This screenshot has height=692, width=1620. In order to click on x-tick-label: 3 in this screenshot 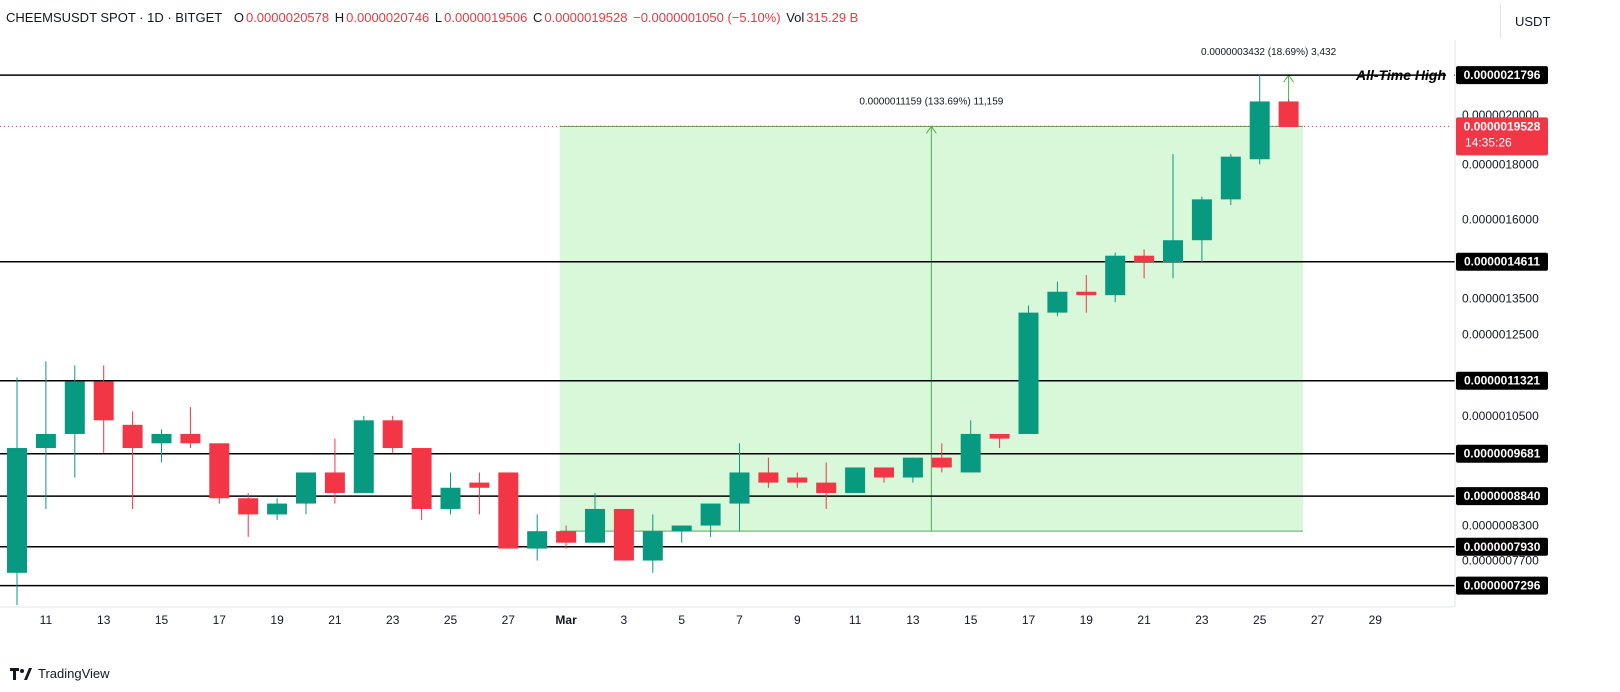, I will do `click(624, 620)`.